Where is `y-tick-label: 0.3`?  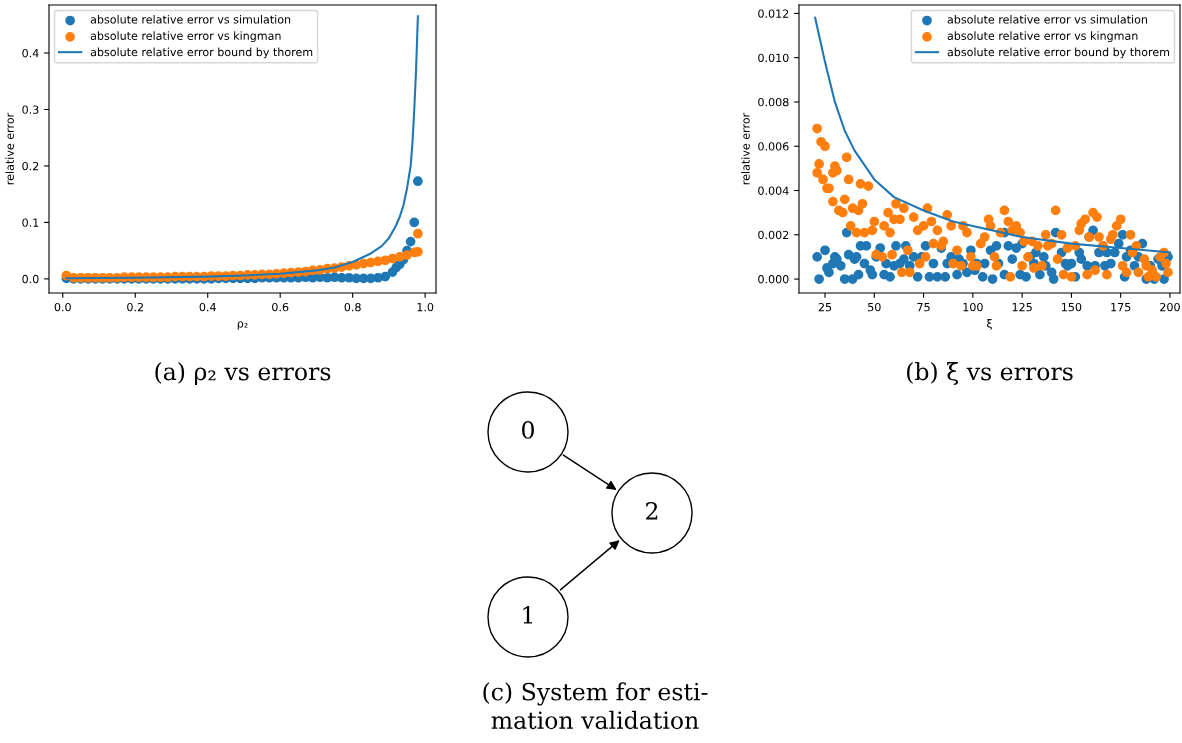 y-tick-label: 0.3 is located at coordinates (30, 109).